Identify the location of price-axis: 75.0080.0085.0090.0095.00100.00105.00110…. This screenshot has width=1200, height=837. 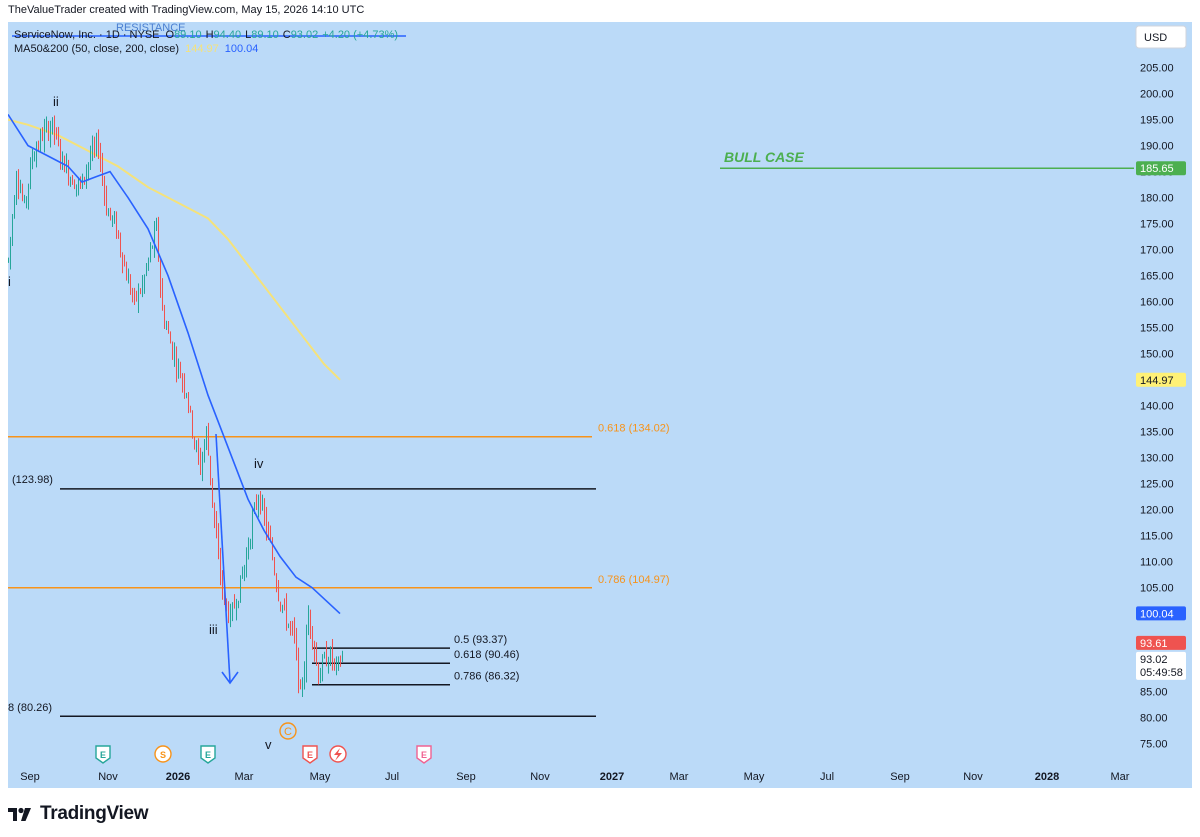
(1161, 407).